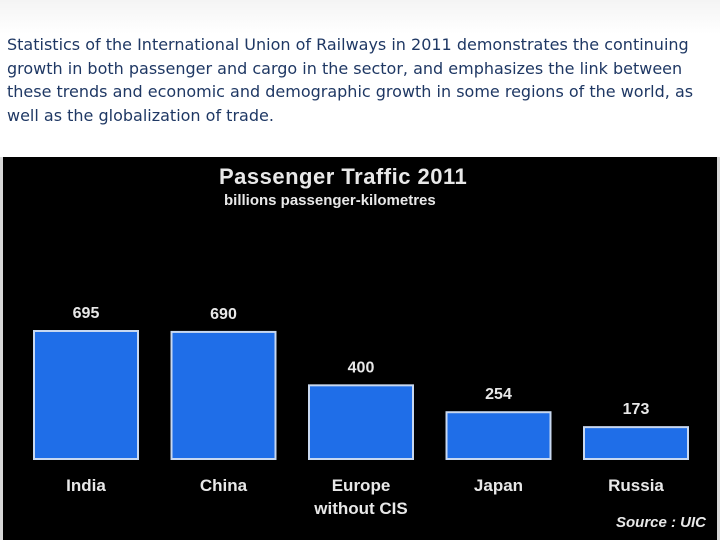 The width and height of the screenshot is (720, 540). What do you see at coordinates (360, 497) in the screenshot?
I see `category-label-2: Europe without CIS` at bounding box center [360, 497].